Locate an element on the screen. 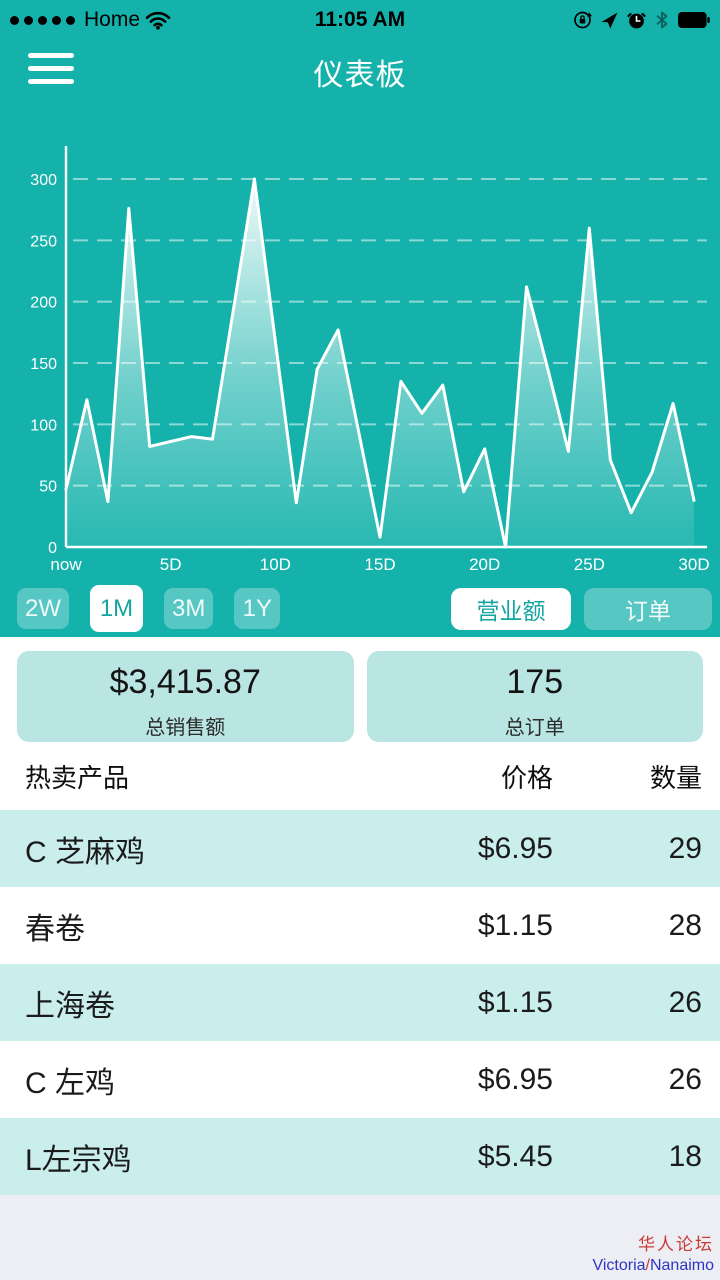 The height and width of the screenshot is (1280, 720). svg-text: 0 is located at coordinates (52, 548).